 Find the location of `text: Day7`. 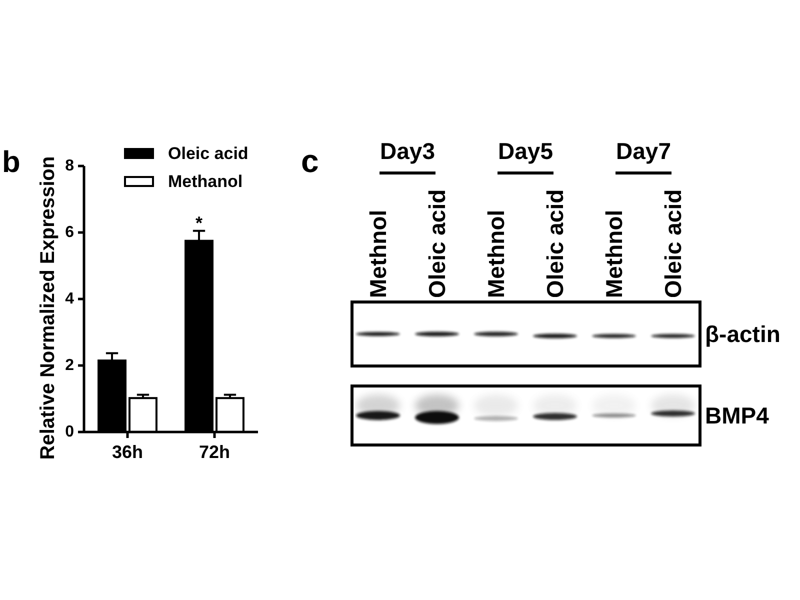

text: Day7 is located at coordinates (643, 151).